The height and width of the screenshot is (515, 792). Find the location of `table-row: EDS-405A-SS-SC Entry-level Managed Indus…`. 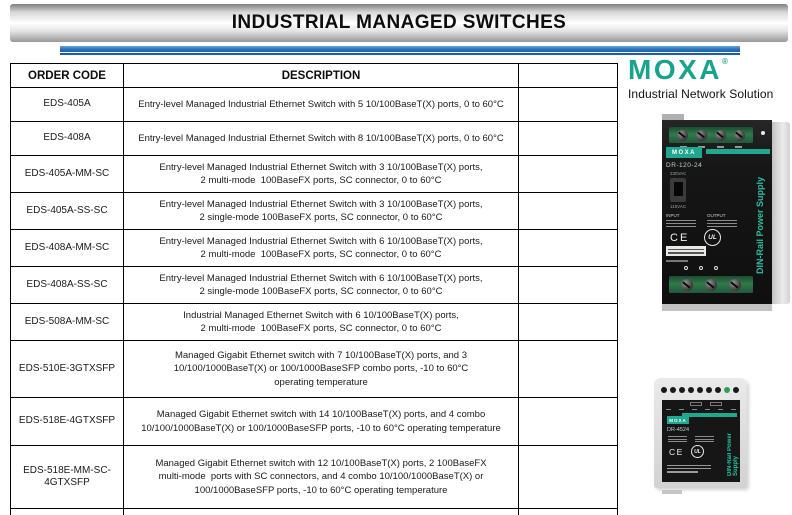

table-row: EDS-405A-SS-SC Entry-level Managed Indus… is located at coordinates (314, 211).